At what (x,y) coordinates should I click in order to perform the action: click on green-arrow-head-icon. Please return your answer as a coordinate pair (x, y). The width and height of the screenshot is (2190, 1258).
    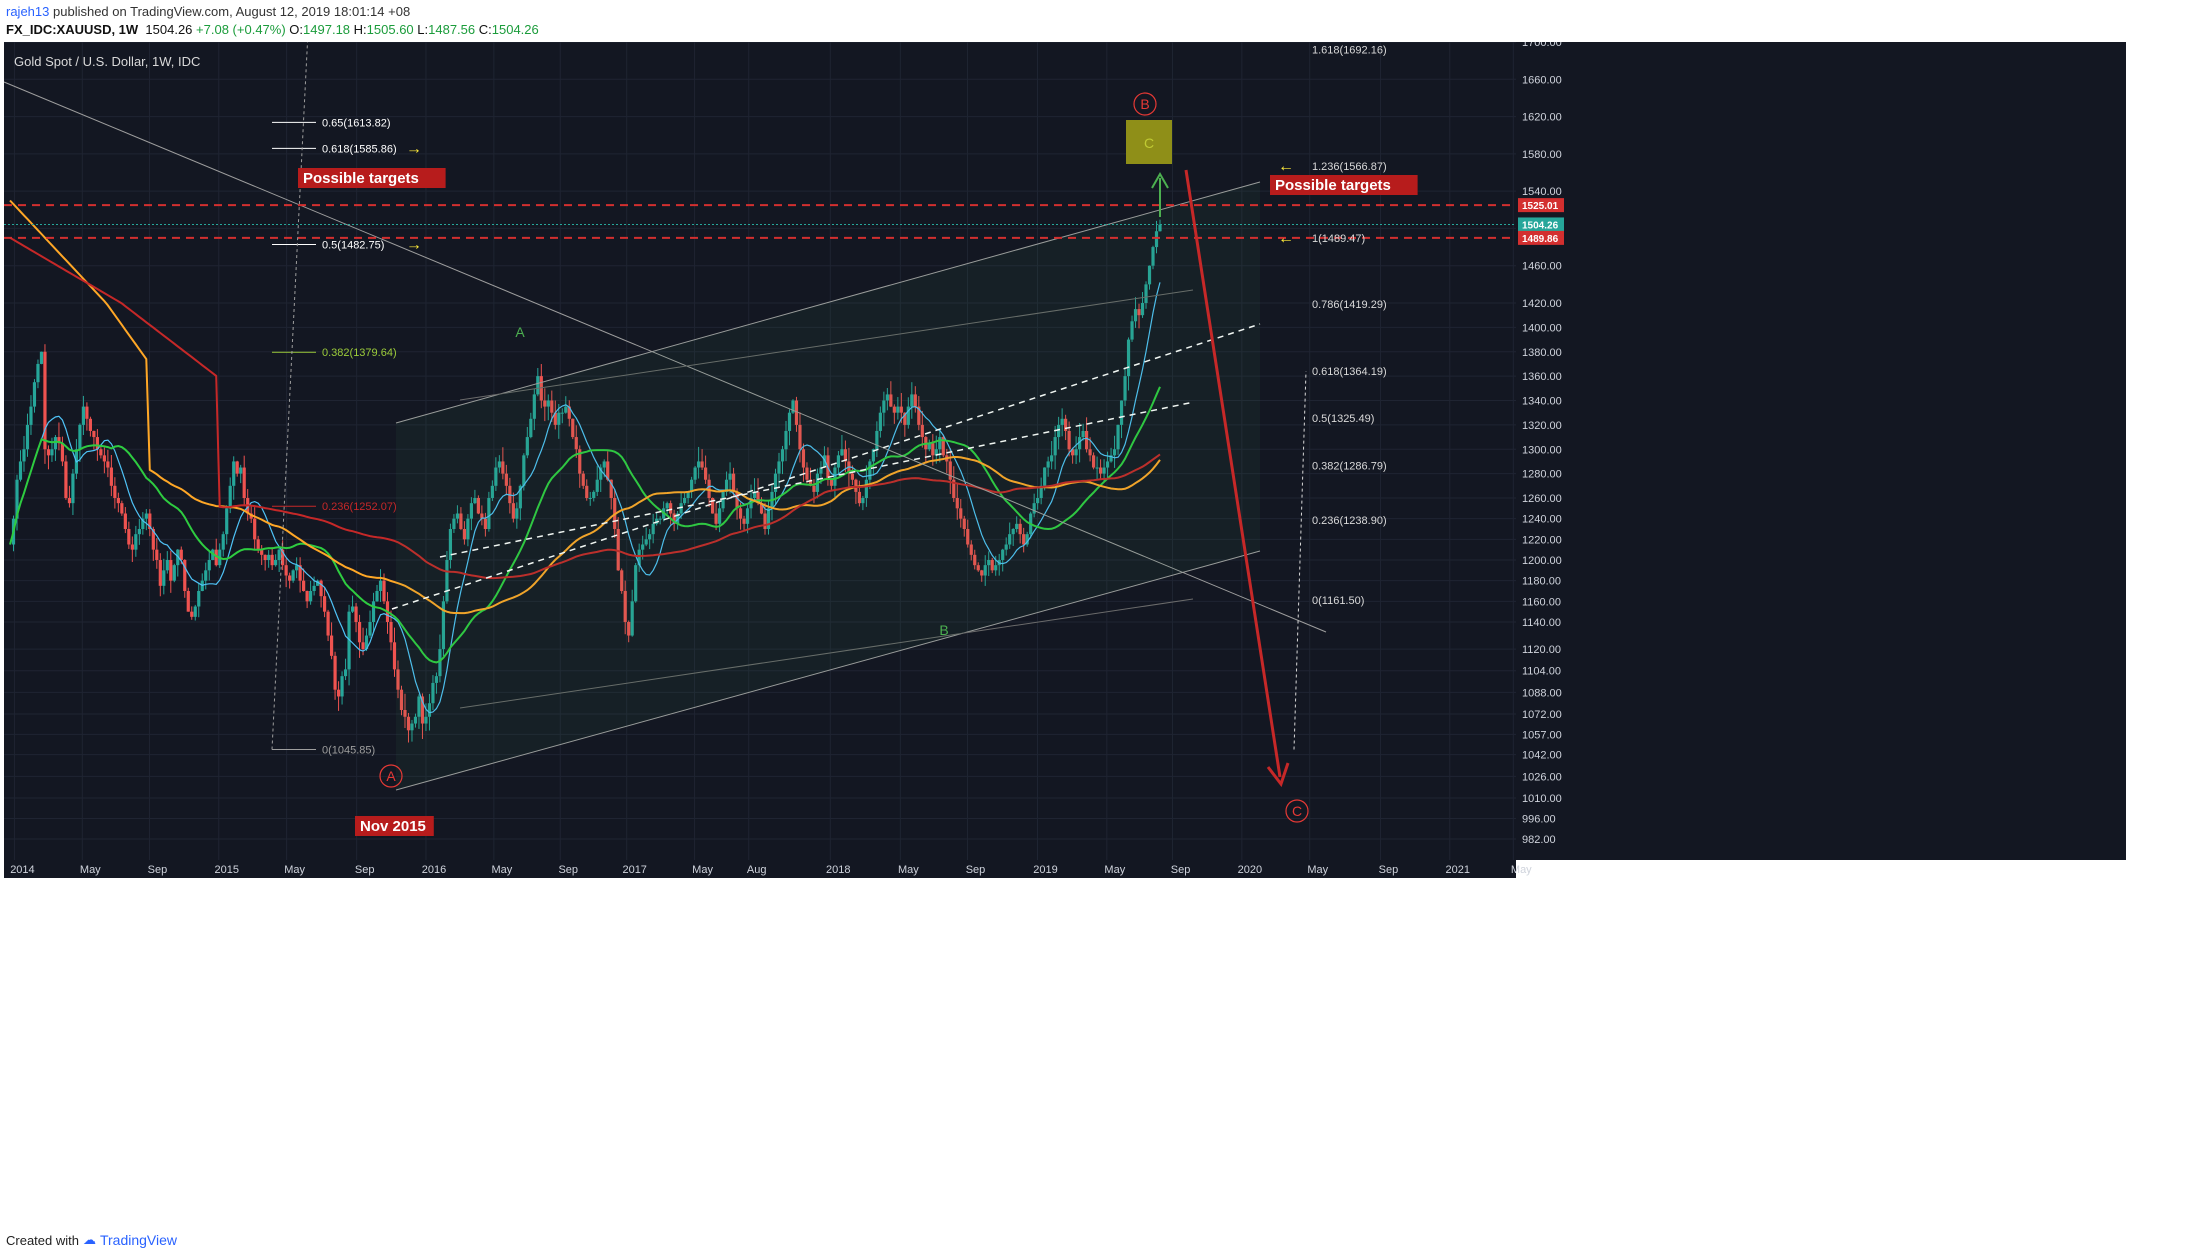
    Looking at the image, I should click on (1160, 180).